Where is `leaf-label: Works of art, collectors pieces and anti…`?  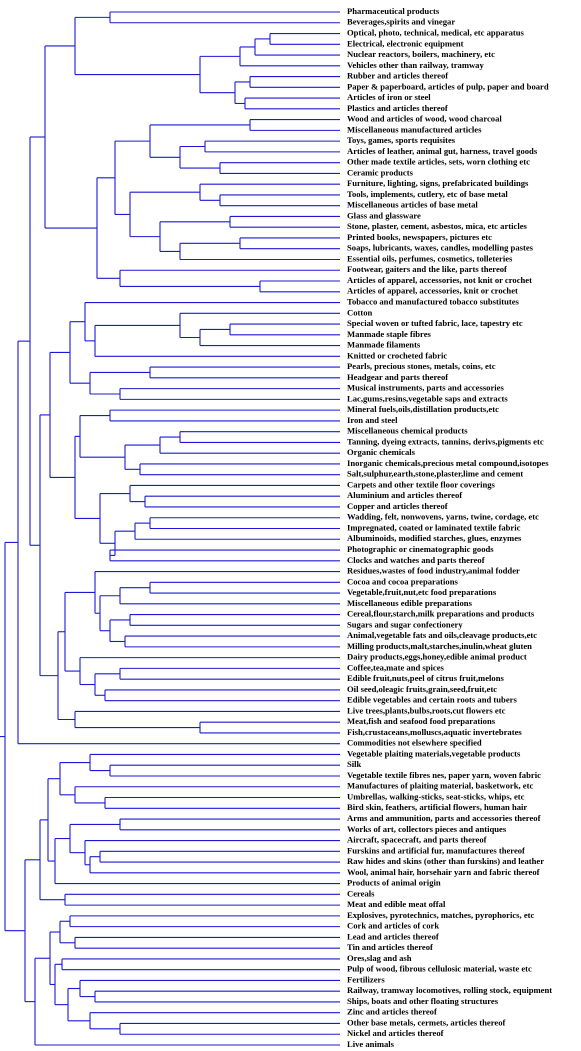 leaf-label: Works of art, collectors pieces and anti… is located at coordinates (427, 829).